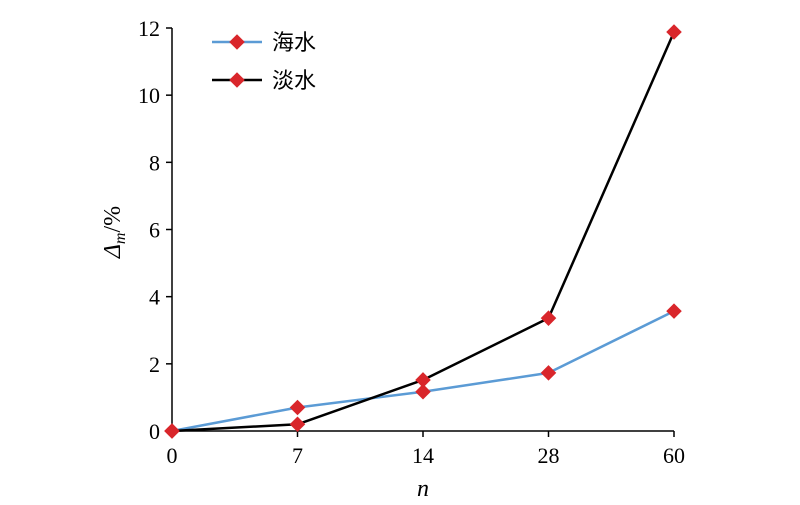 Image resolution: width=800 pixels, height=505 pixels. I want to click on x-axis-title: n, so click(423, 489).